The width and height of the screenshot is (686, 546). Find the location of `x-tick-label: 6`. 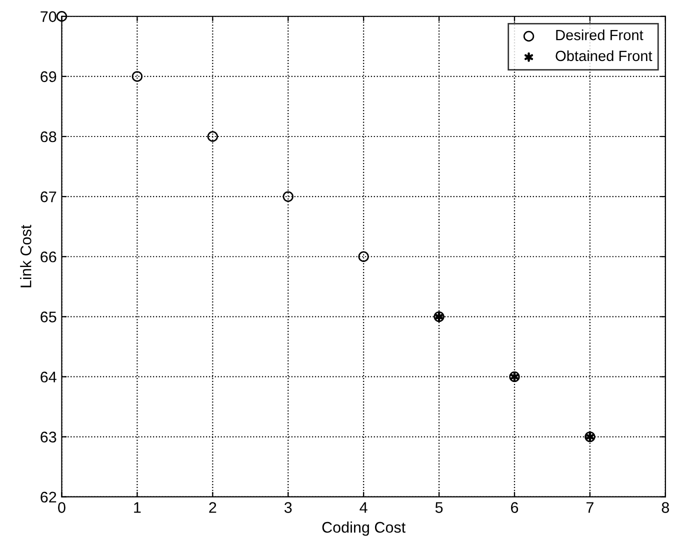

x-tick-label: 6 is located at coordinates (514, 507).